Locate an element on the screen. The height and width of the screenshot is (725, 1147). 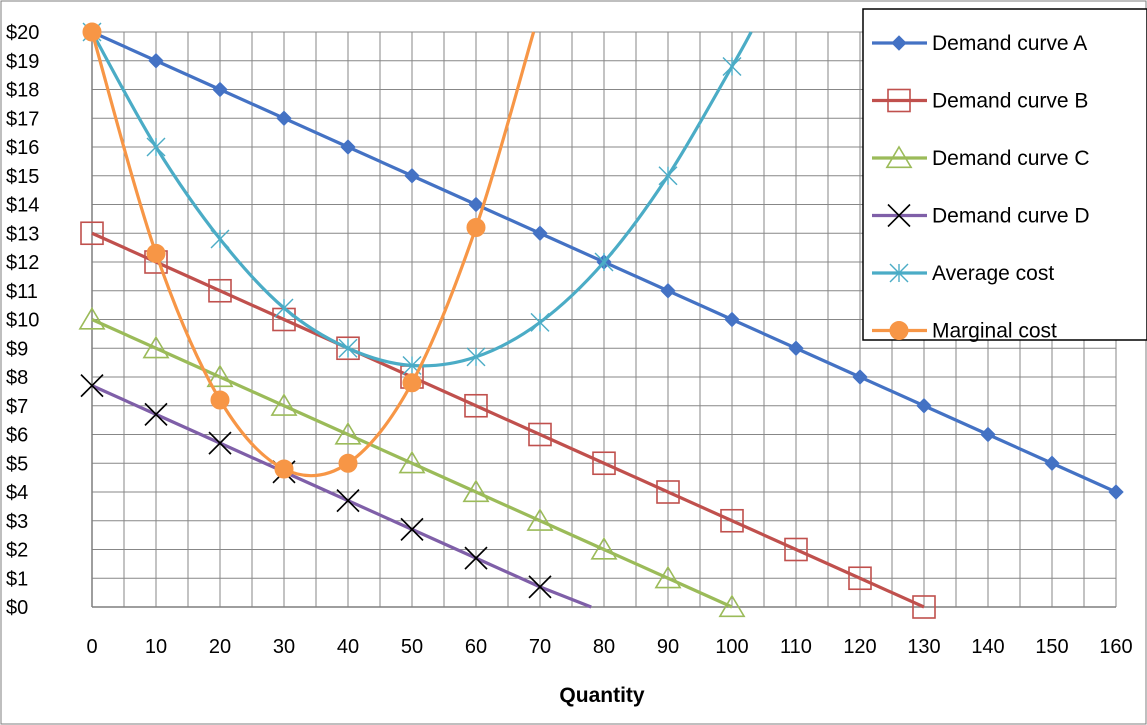
legend-label: Demand curve C is located at coordinates (1011, 158).